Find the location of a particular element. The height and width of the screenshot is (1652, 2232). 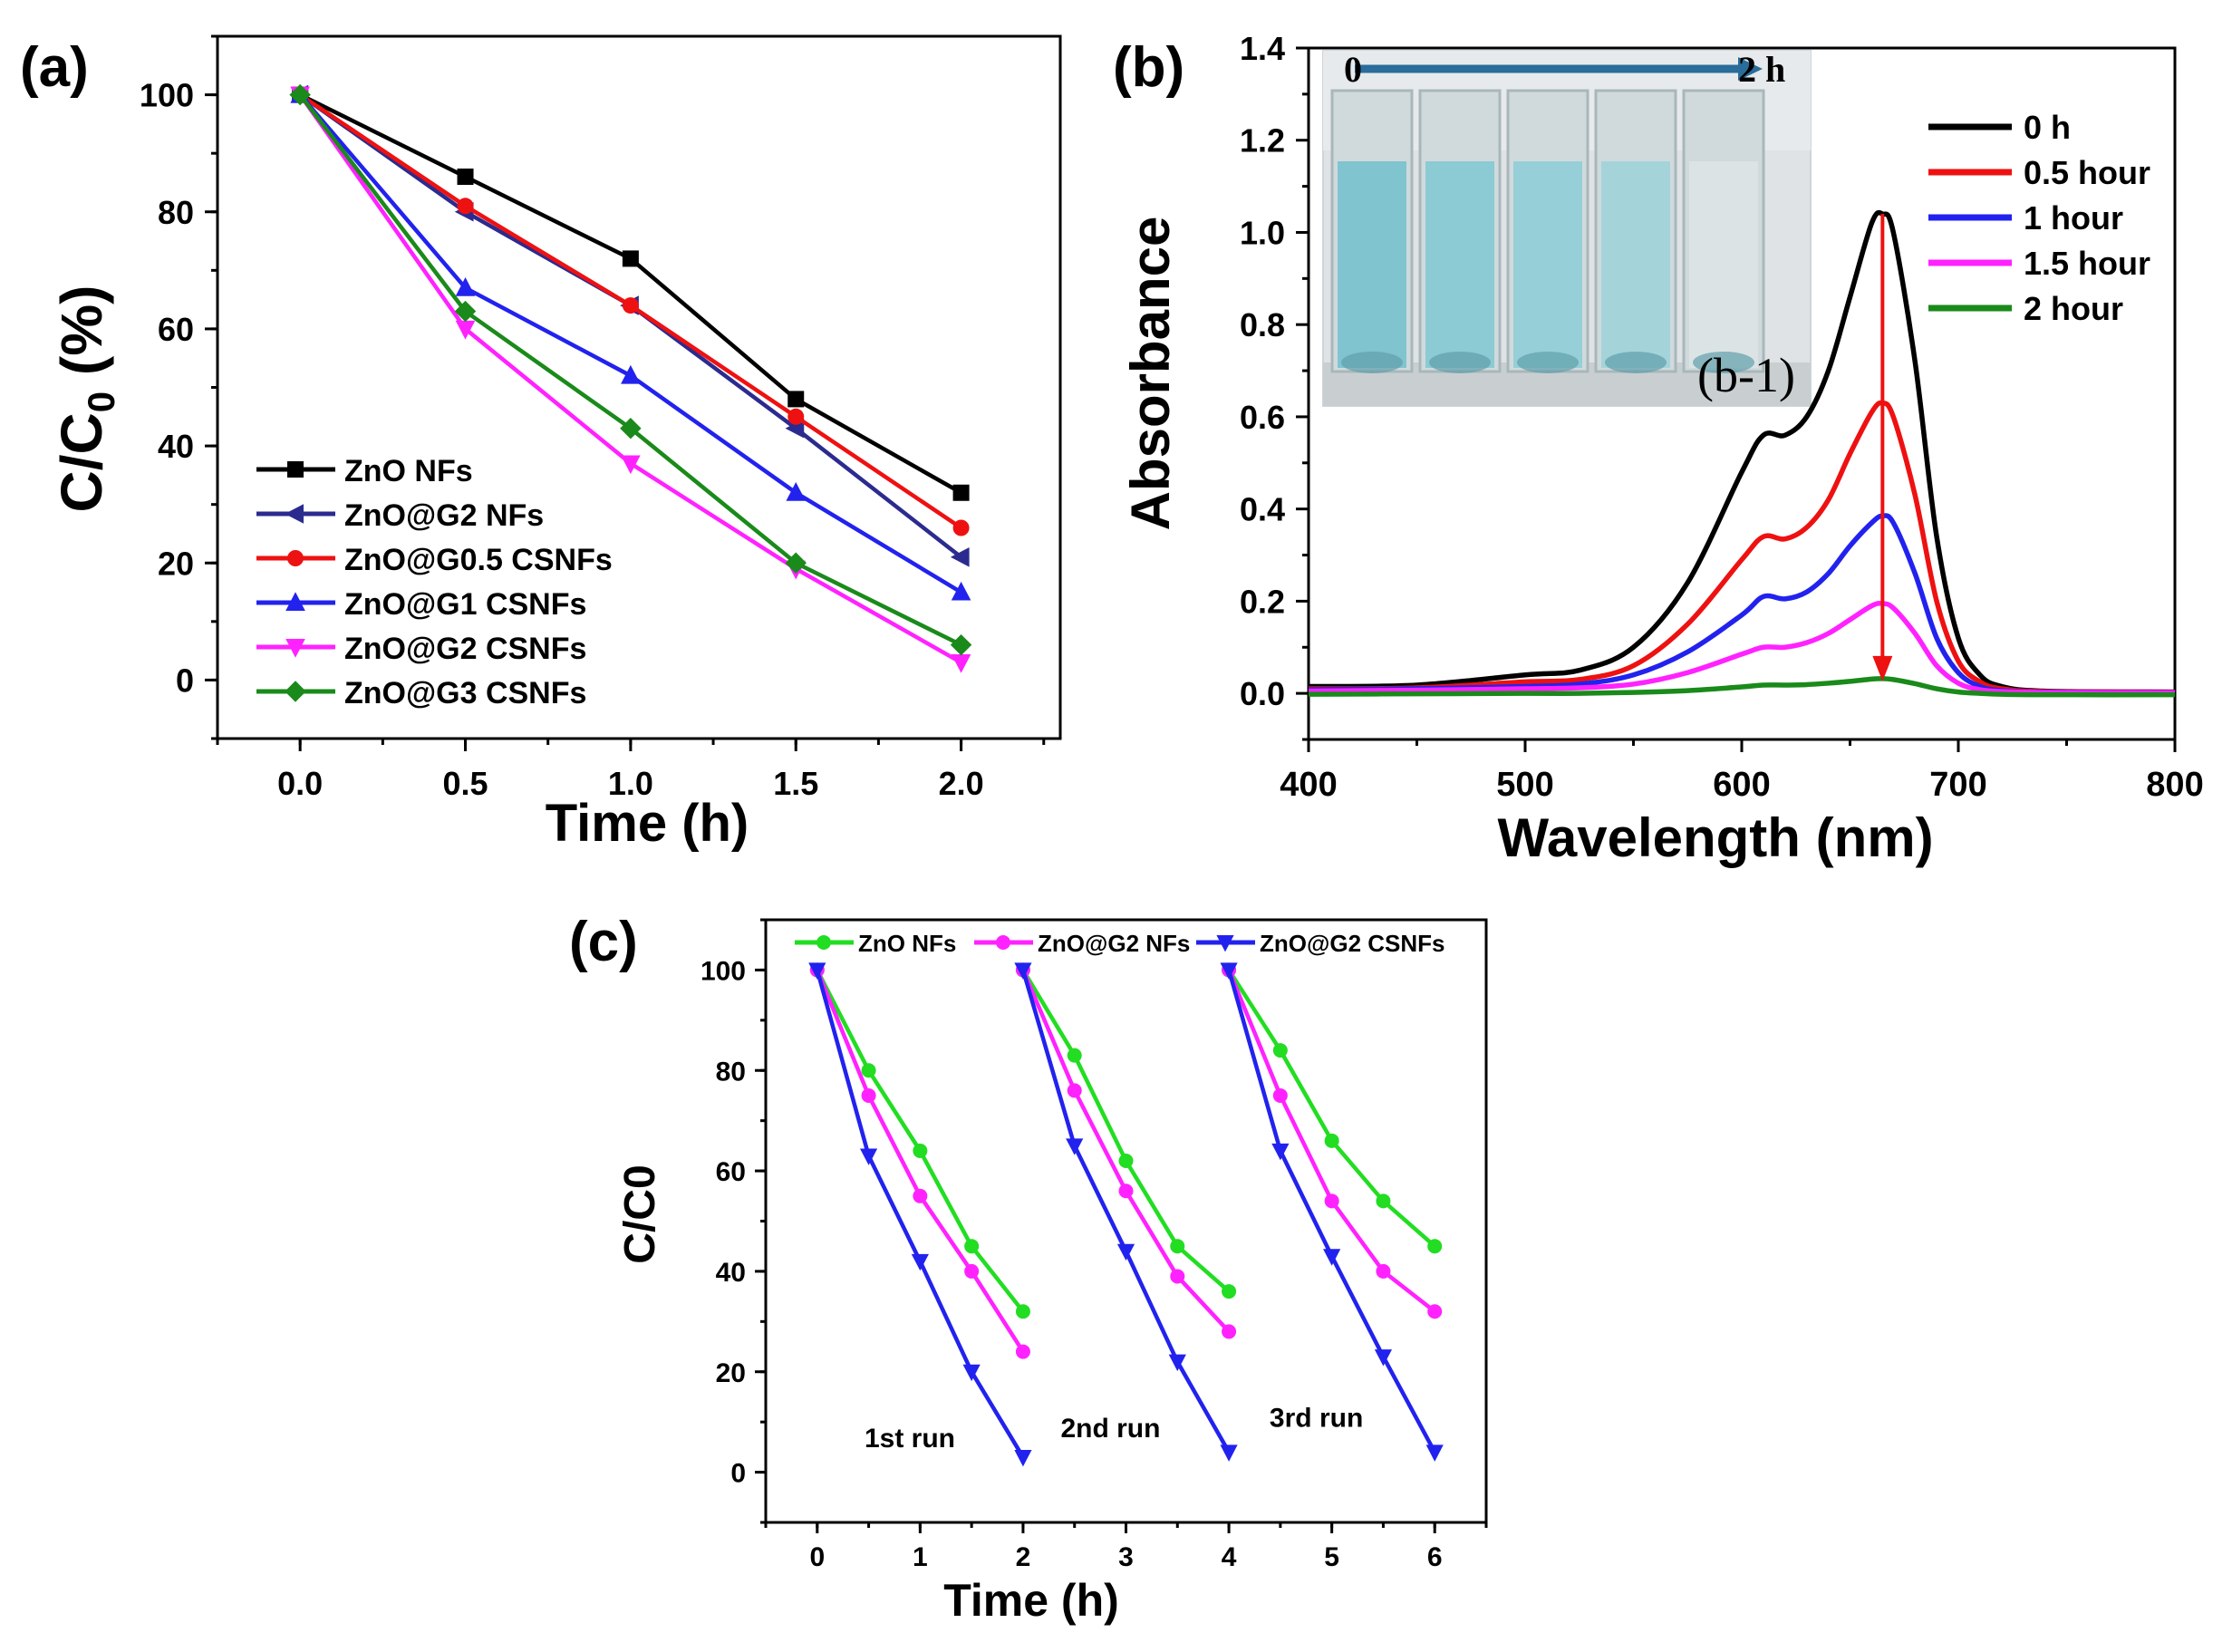

panel-label-a: (a) is located at coordinates (54, 67).